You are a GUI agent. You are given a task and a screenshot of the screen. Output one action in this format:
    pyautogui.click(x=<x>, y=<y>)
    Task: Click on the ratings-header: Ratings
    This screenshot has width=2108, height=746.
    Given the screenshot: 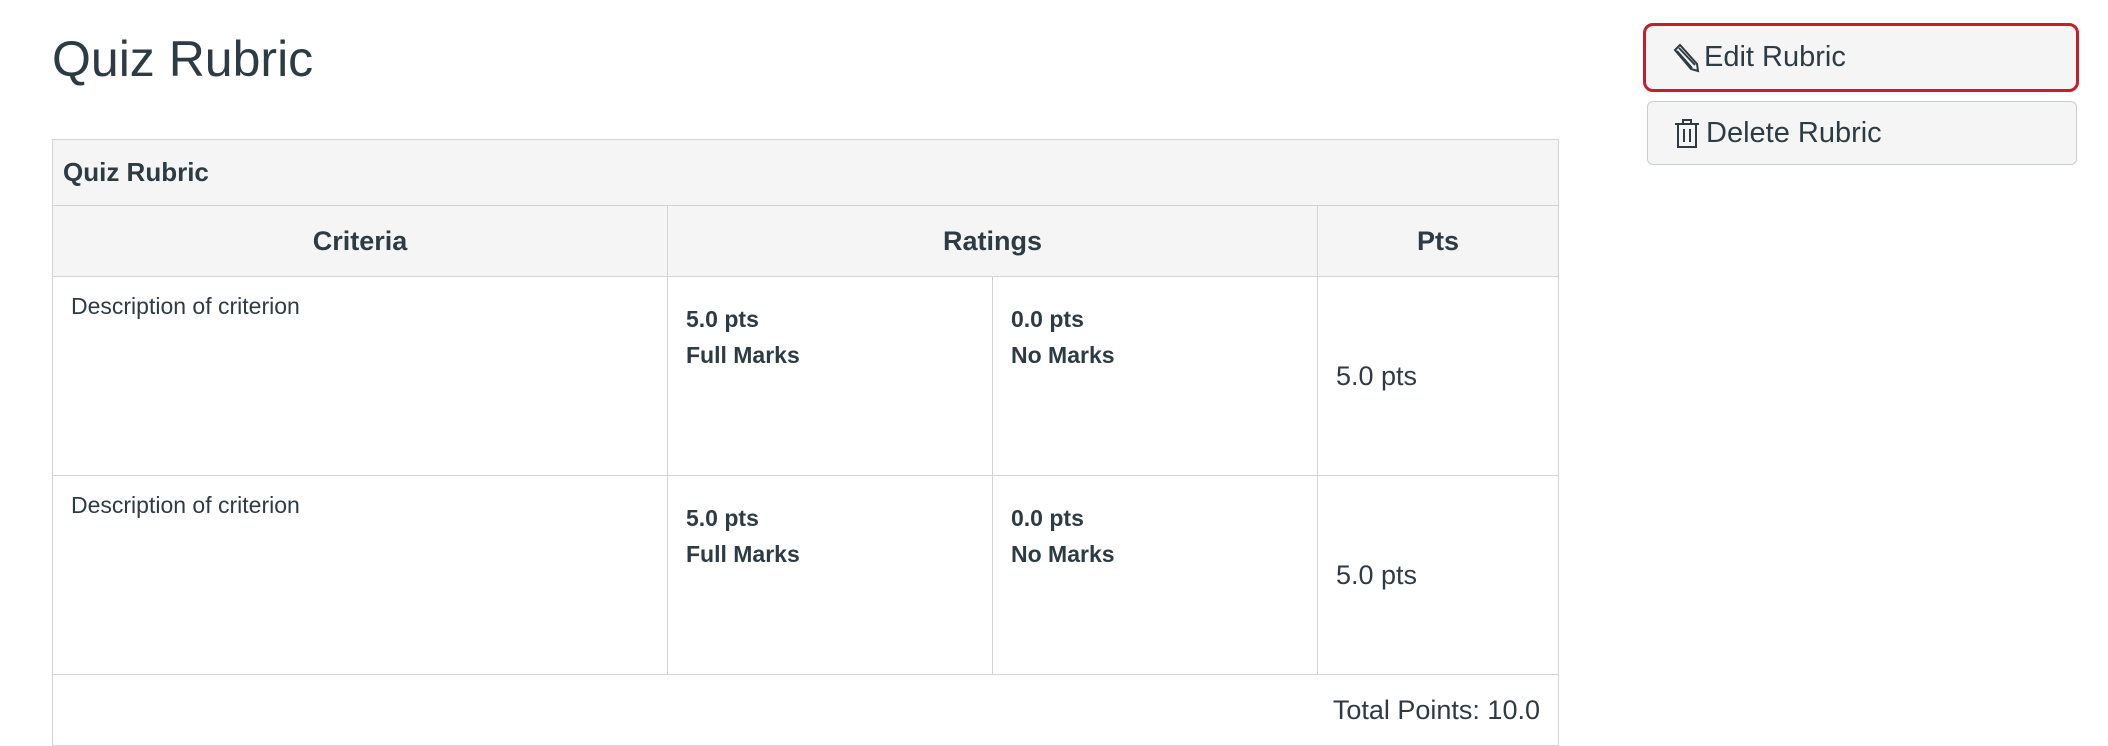 What is the action you would take?
    pyautogui.click(x=992, y=241)
    